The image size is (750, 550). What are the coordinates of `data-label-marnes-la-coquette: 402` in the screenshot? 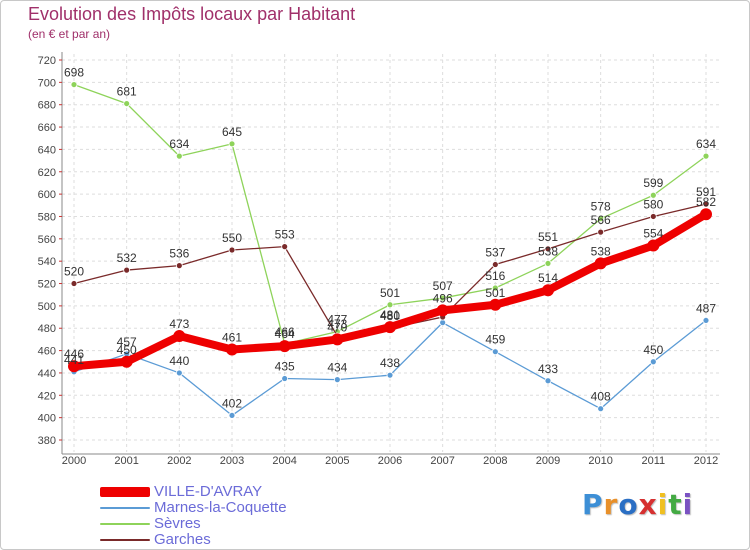 It's located at (232, 403).